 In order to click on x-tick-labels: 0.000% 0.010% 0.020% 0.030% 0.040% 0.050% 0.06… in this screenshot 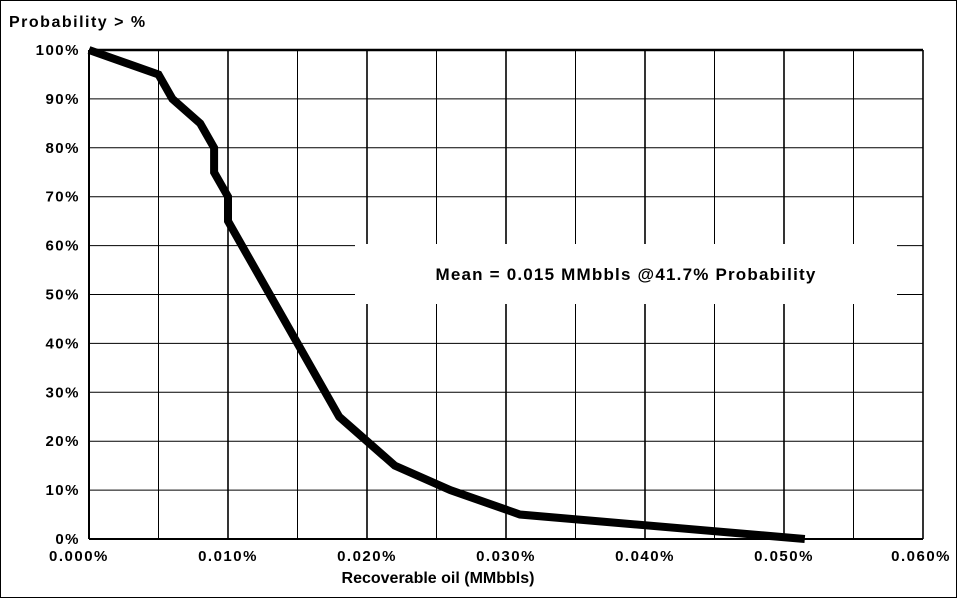, I will do `click(500, 556)`.